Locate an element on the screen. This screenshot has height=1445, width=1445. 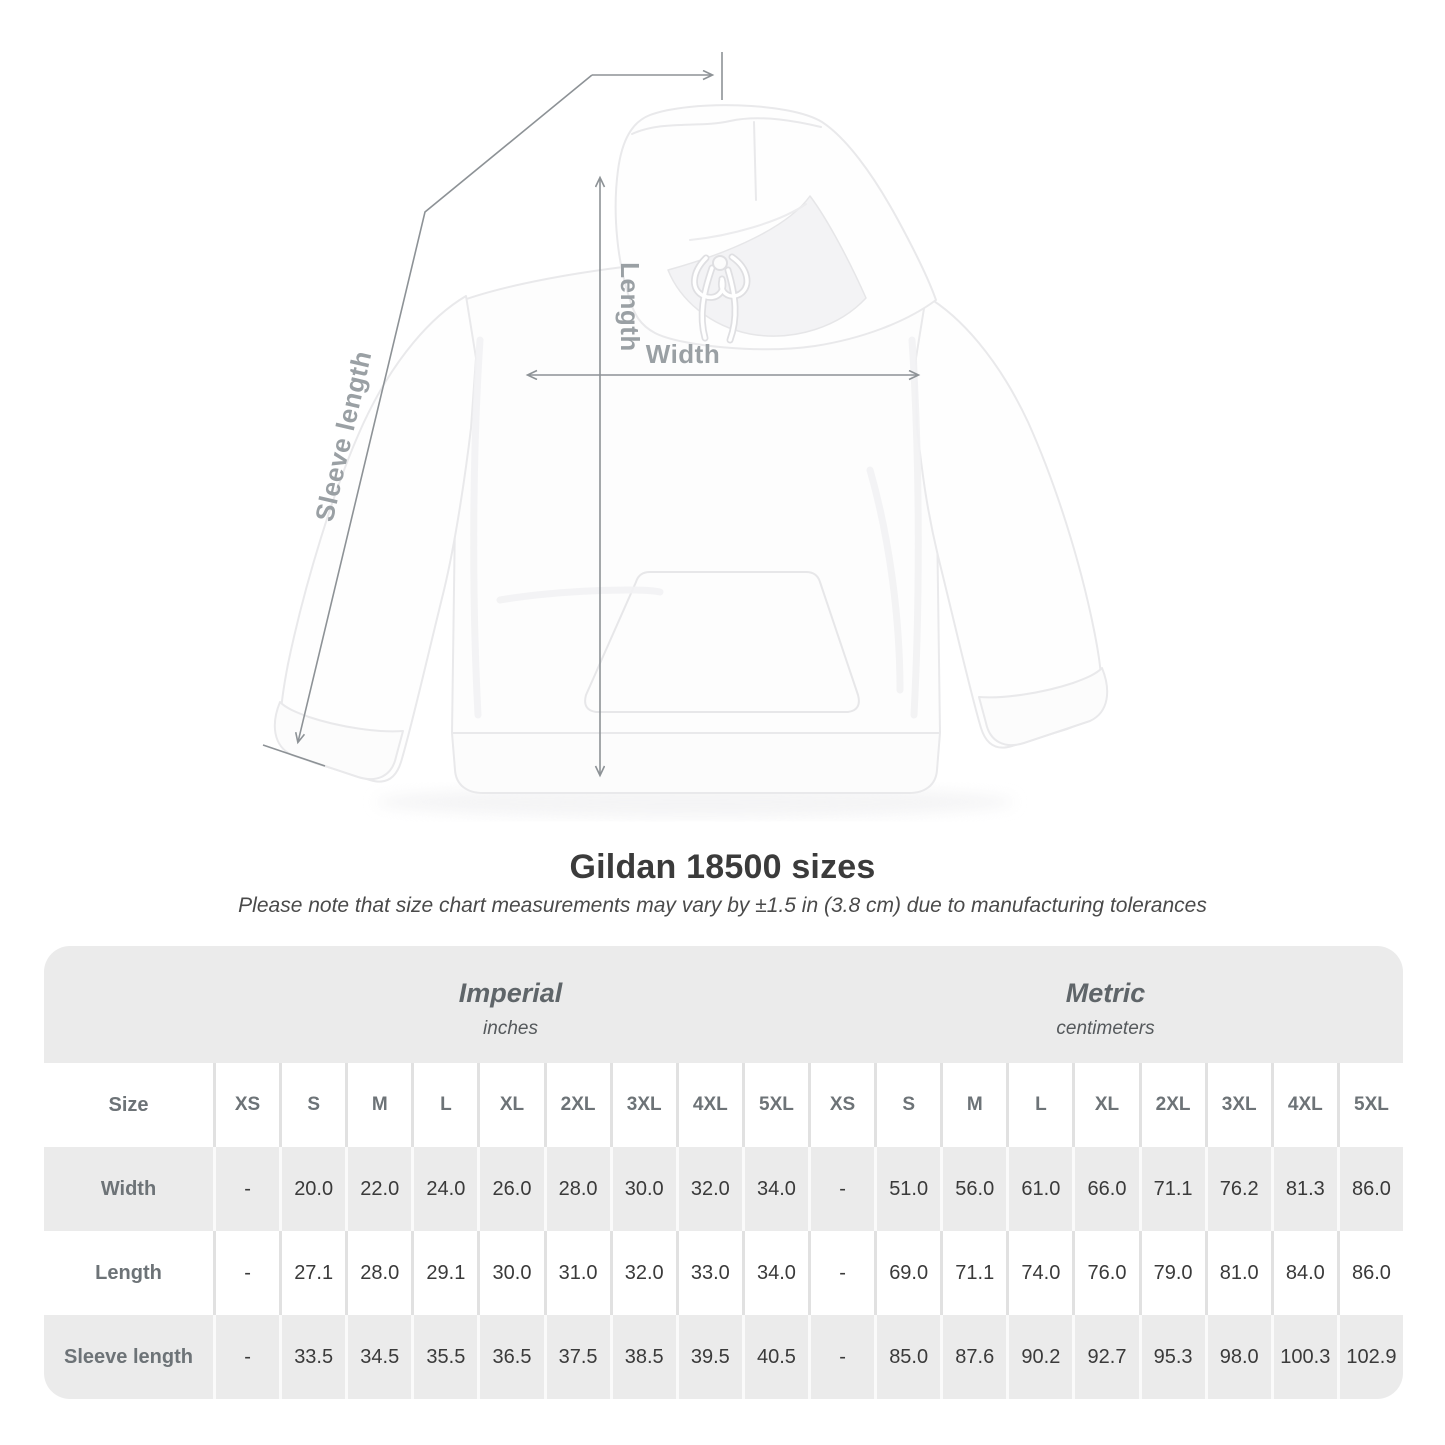
table-cell: 56.0 is located at coordinates (973, 1189).